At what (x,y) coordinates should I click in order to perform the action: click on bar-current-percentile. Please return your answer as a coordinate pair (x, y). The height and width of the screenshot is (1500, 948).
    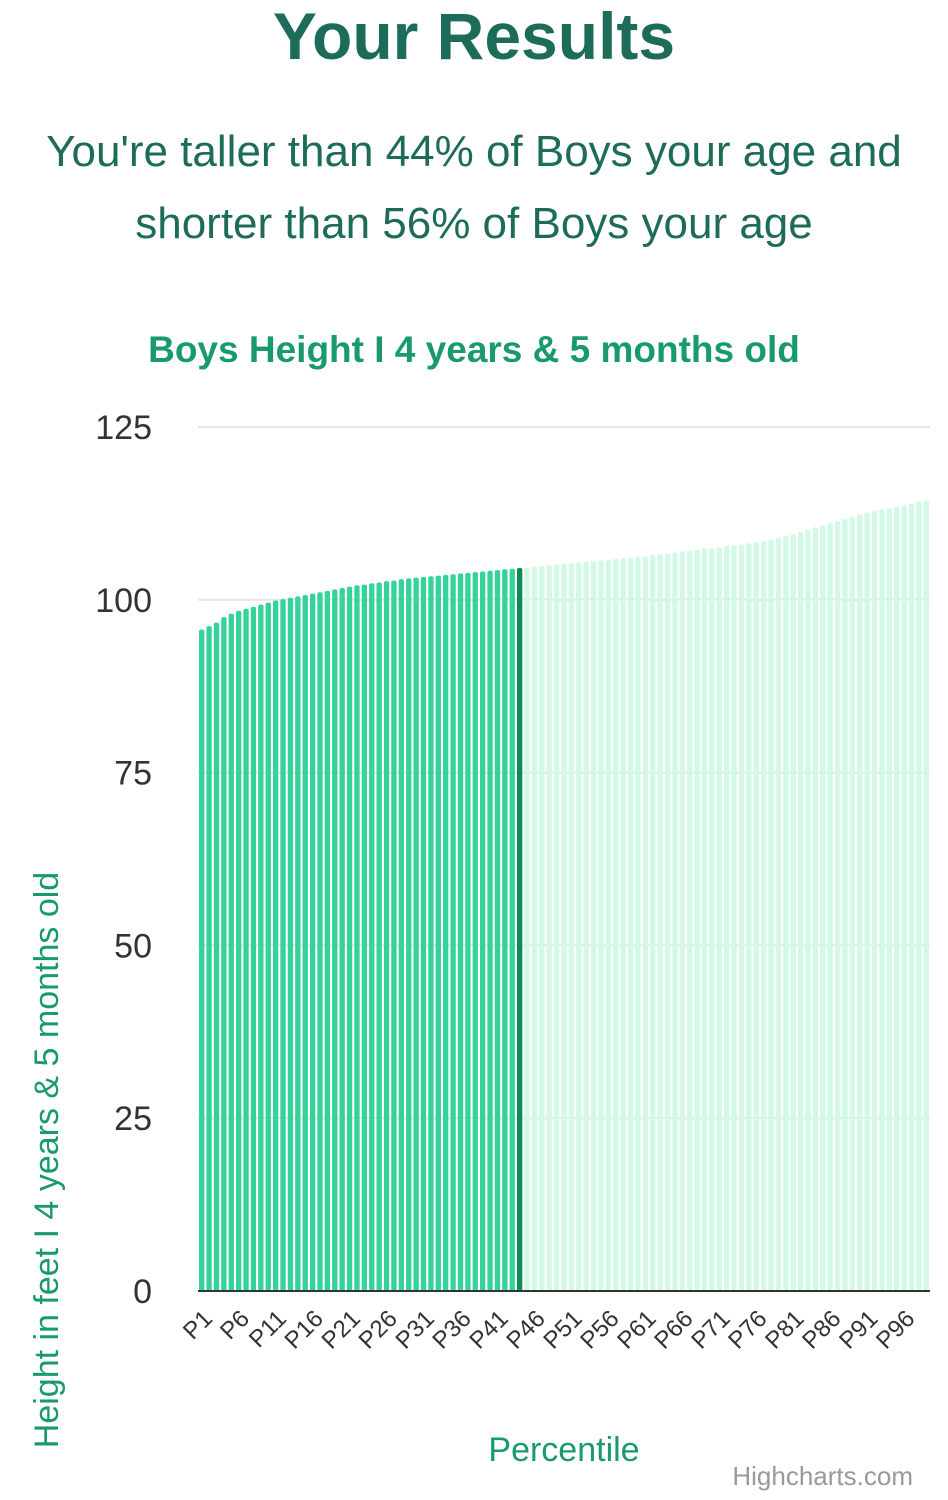
    Looking at the image, I should click on (519, 929).